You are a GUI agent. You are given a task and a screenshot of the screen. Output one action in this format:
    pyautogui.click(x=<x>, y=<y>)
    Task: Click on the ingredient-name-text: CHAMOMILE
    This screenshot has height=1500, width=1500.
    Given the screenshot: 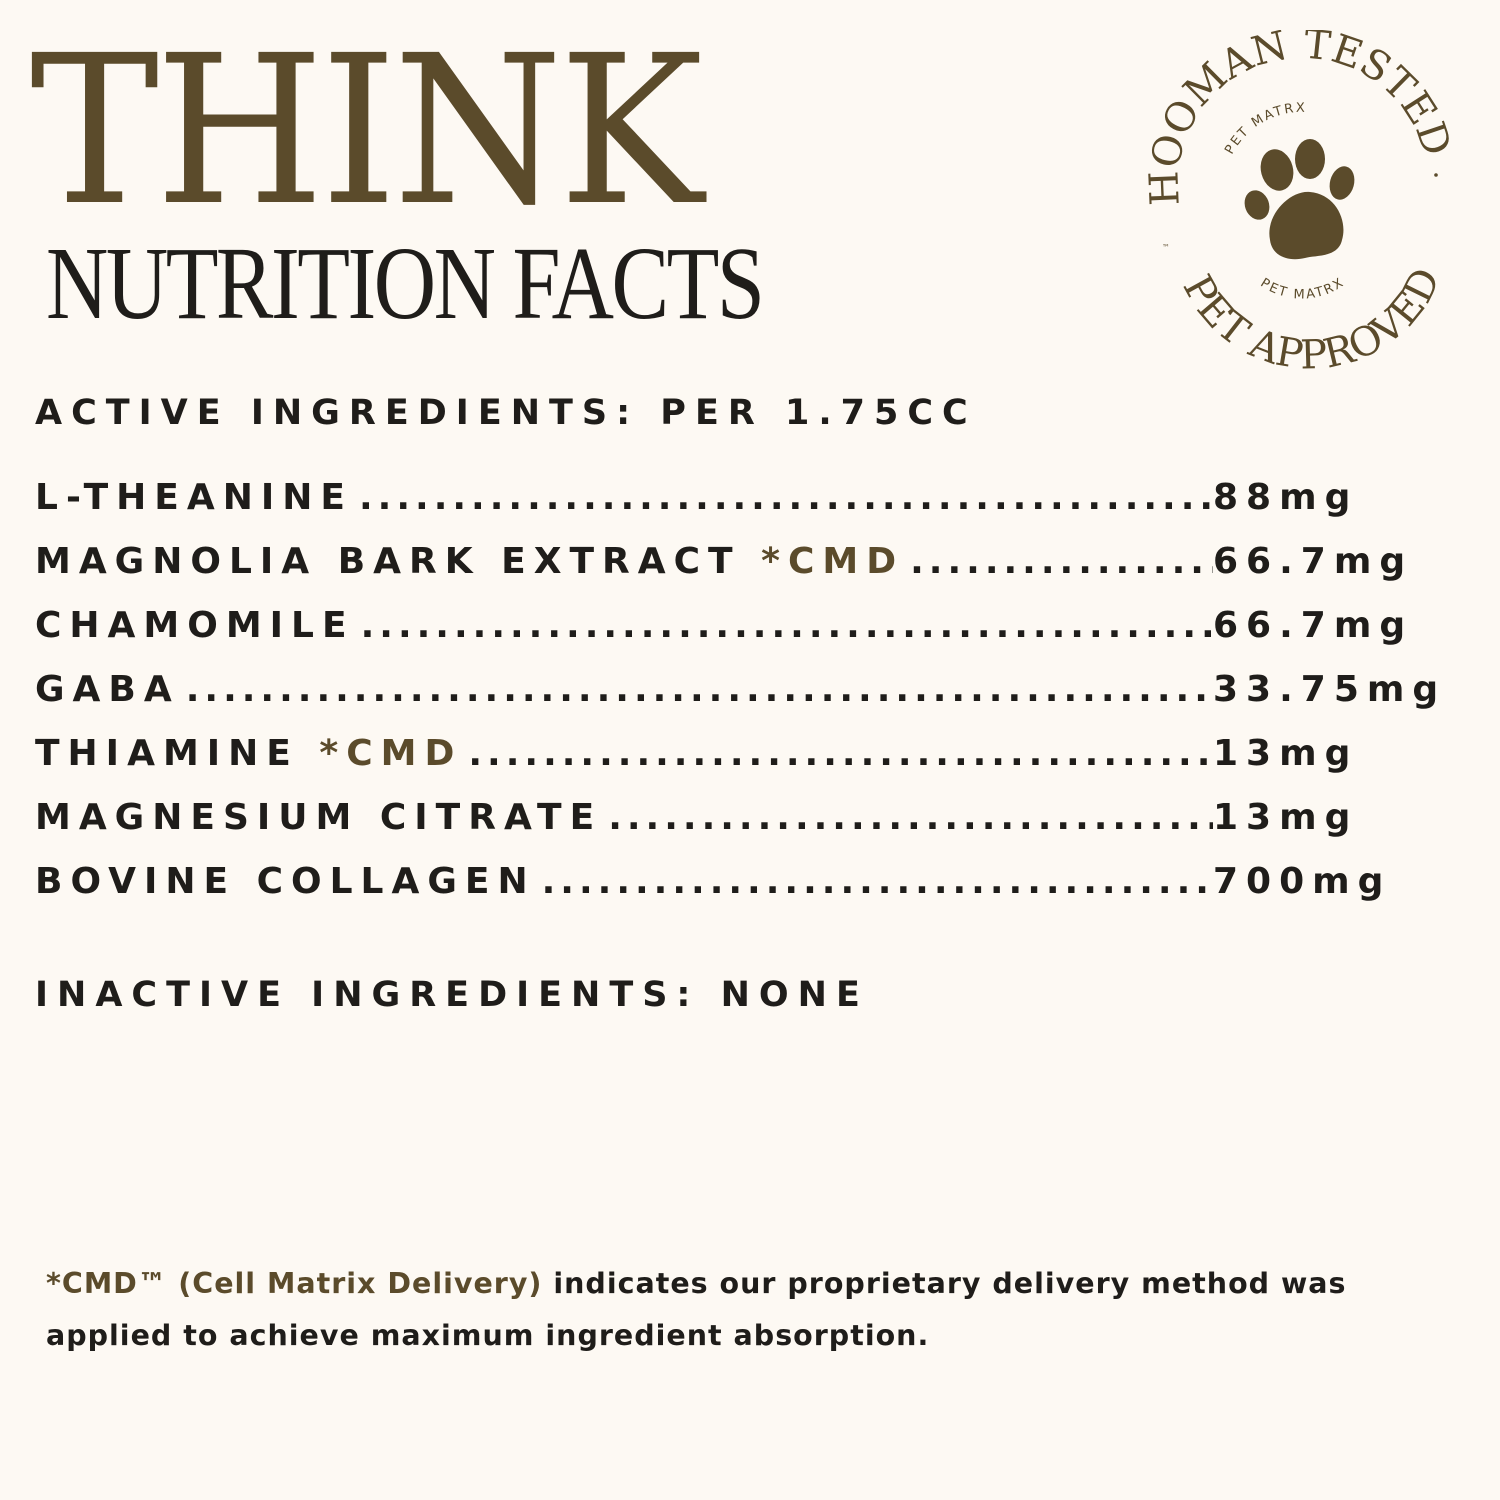 What is the action you would take?
    pyautogui.click(x=195, y=625)
    